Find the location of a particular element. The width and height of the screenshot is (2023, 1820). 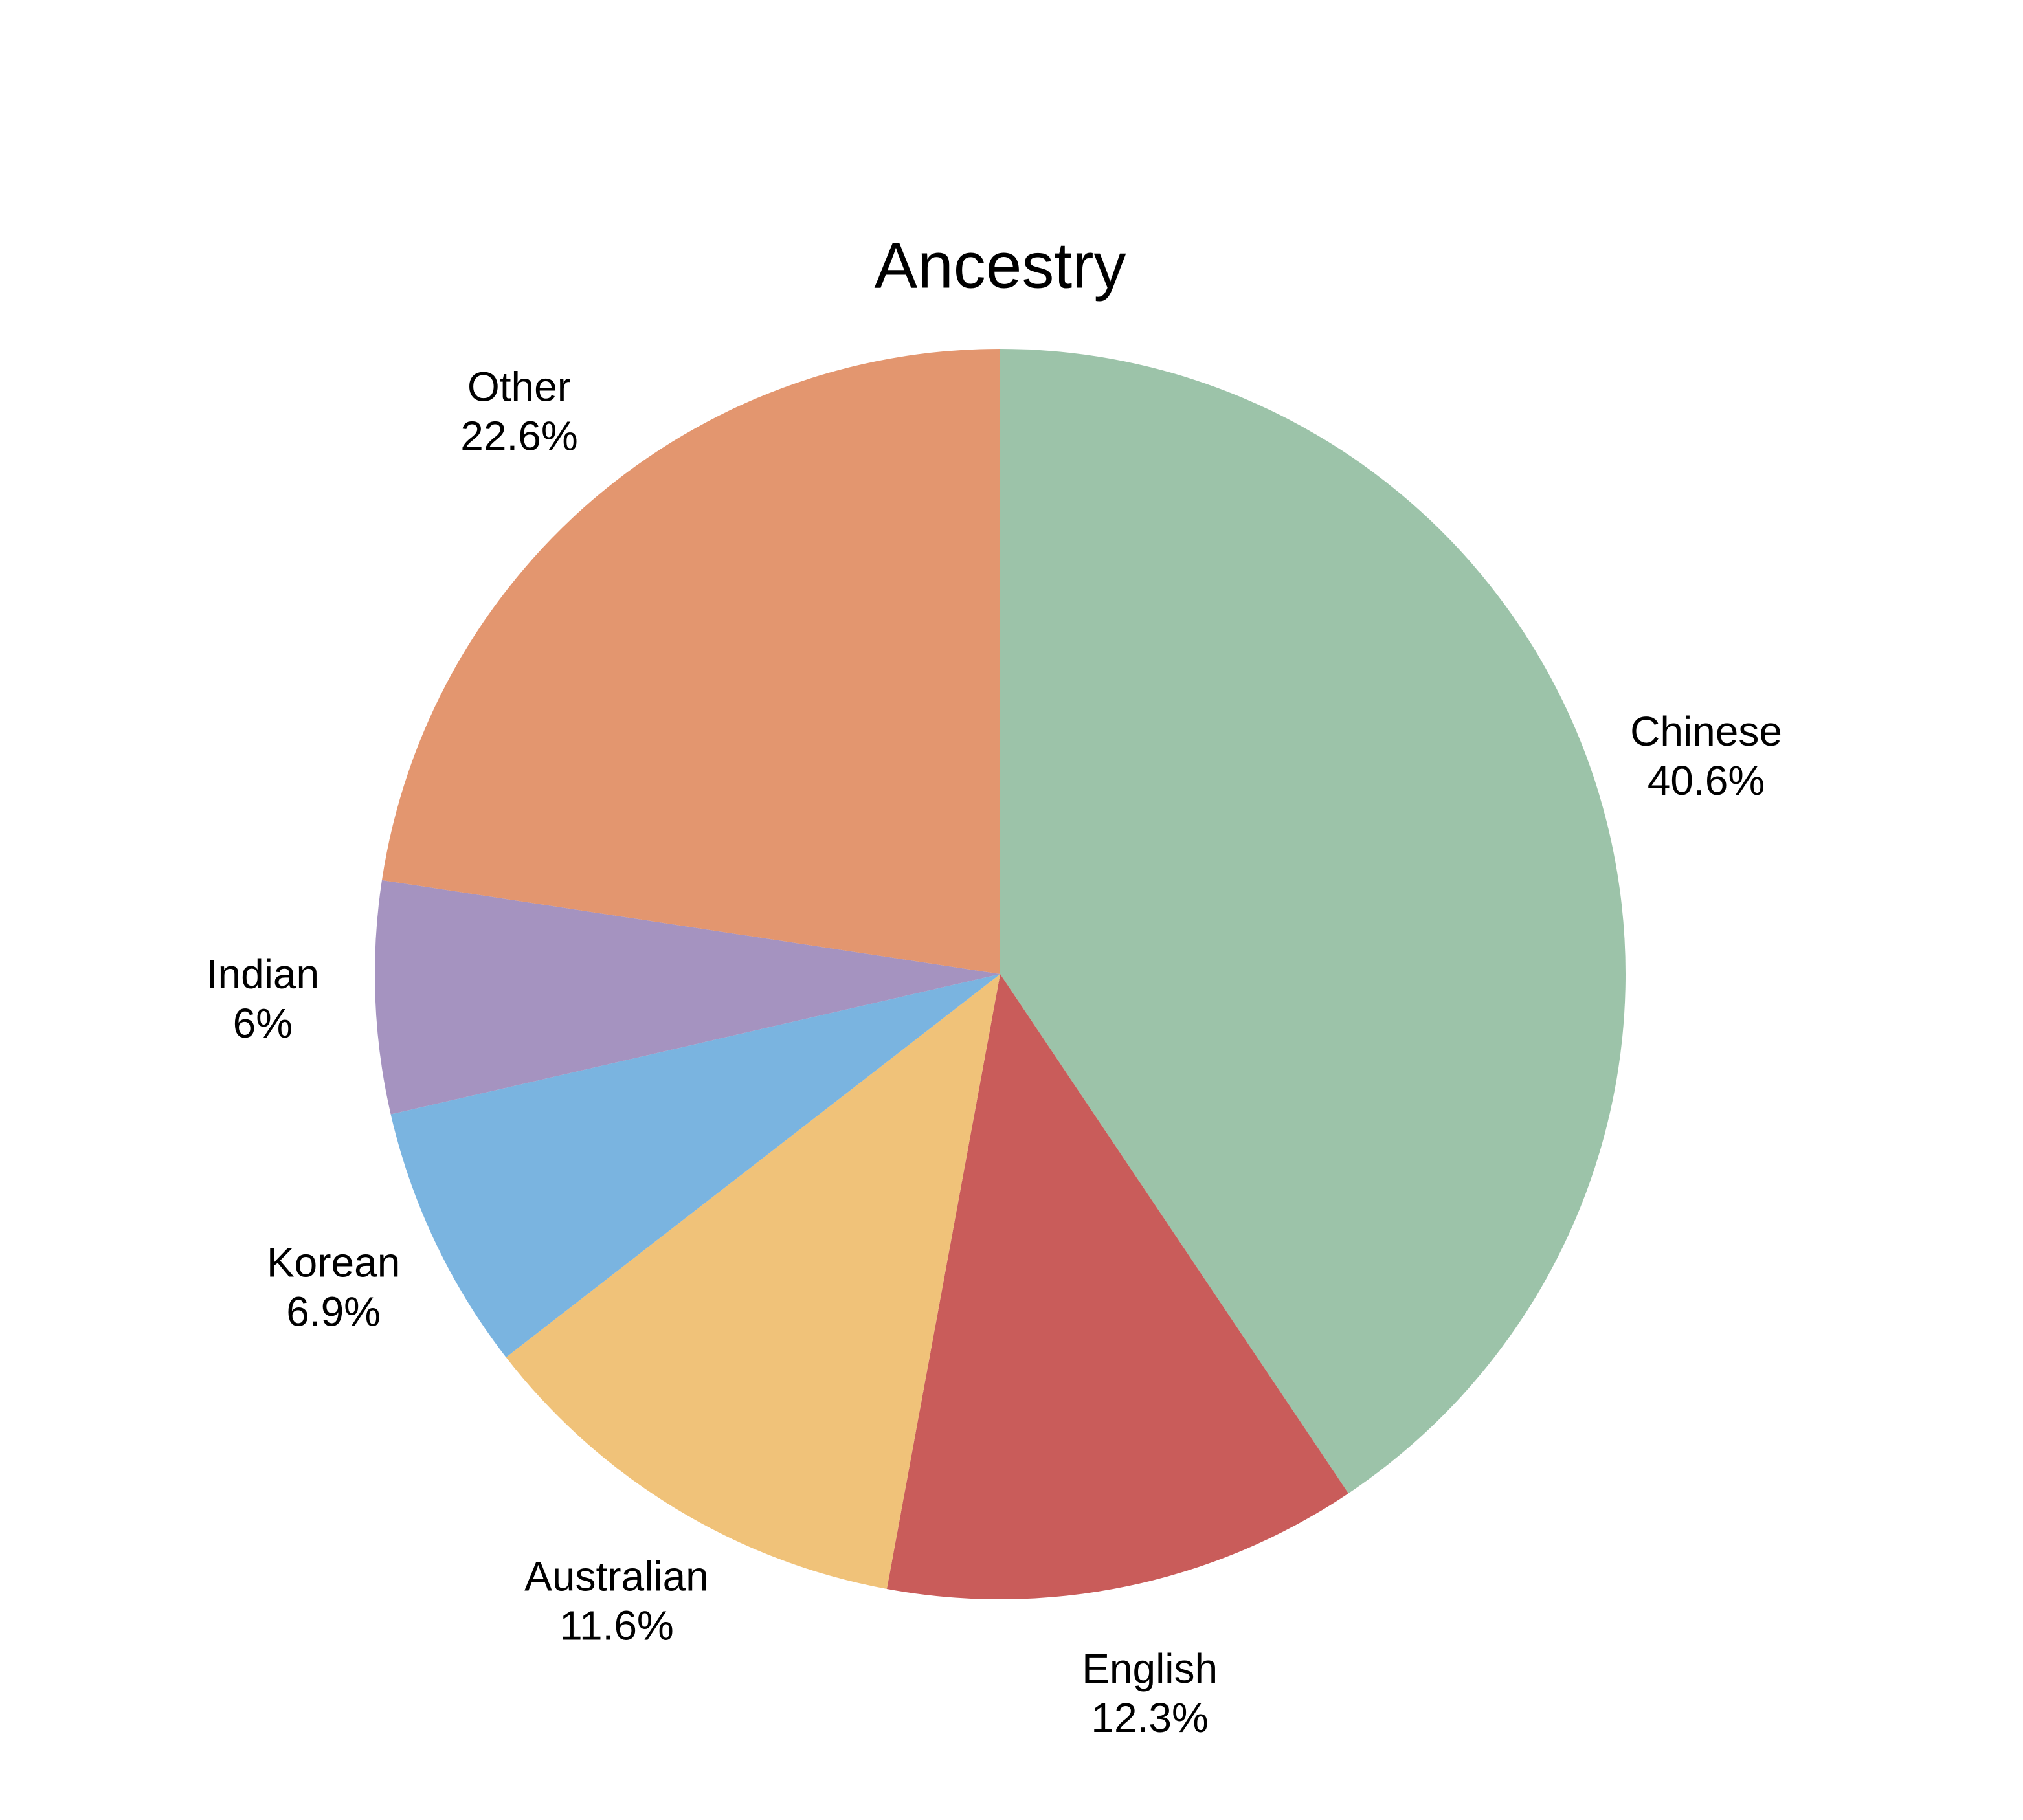

slice-label: English is located at coordinates (1150, 1668).